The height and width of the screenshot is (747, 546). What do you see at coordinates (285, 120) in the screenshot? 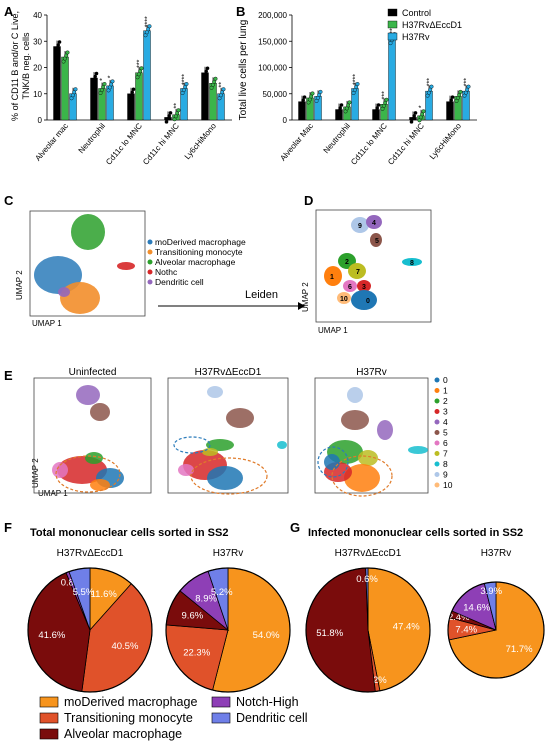
I see `y-tick-label: 0` at bounding box center [285, 120].